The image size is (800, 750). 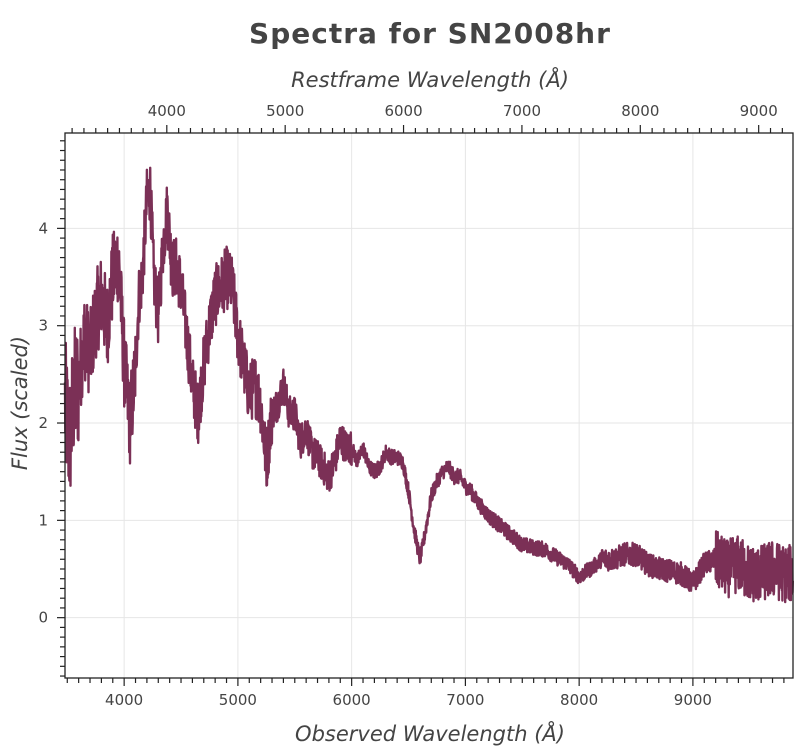 What do you see at coordinates (43, 520) in the screenshot?
I see `y-tick-label: 1` at bounding box center [43, 520].